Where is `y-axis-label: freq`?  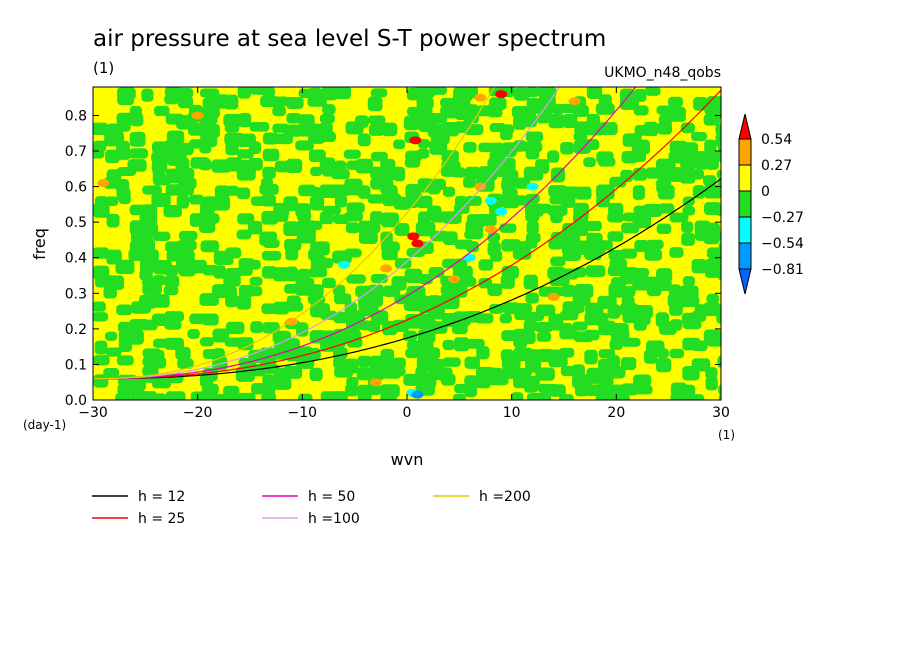 y-axis-label: freq is located at coordinates (39, 244).